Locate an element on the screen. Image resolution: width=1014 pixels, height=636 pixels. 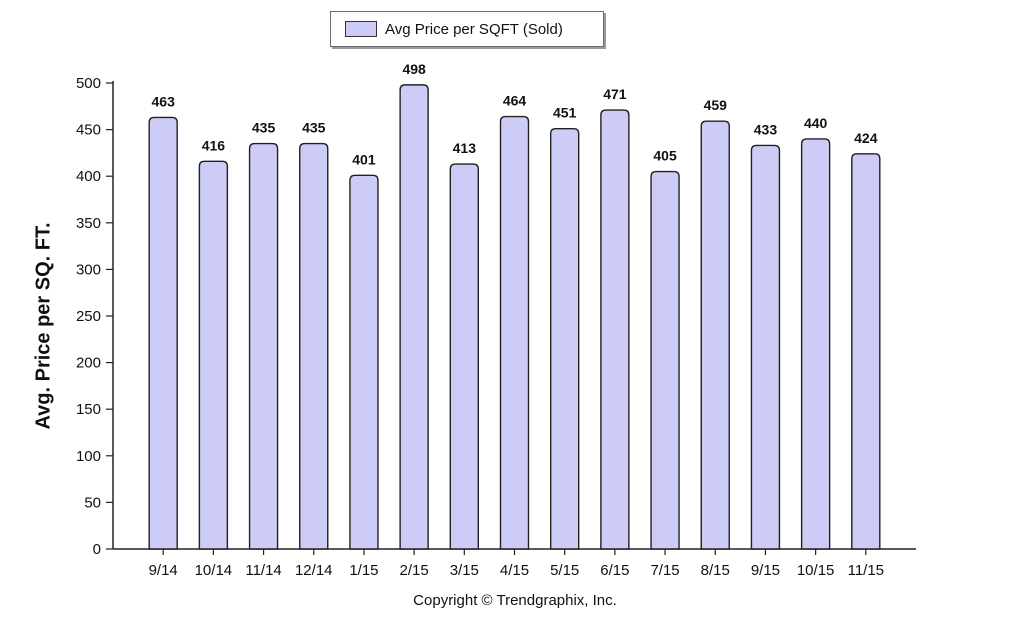
data-label: 433 is located at coordinates (766, 129).